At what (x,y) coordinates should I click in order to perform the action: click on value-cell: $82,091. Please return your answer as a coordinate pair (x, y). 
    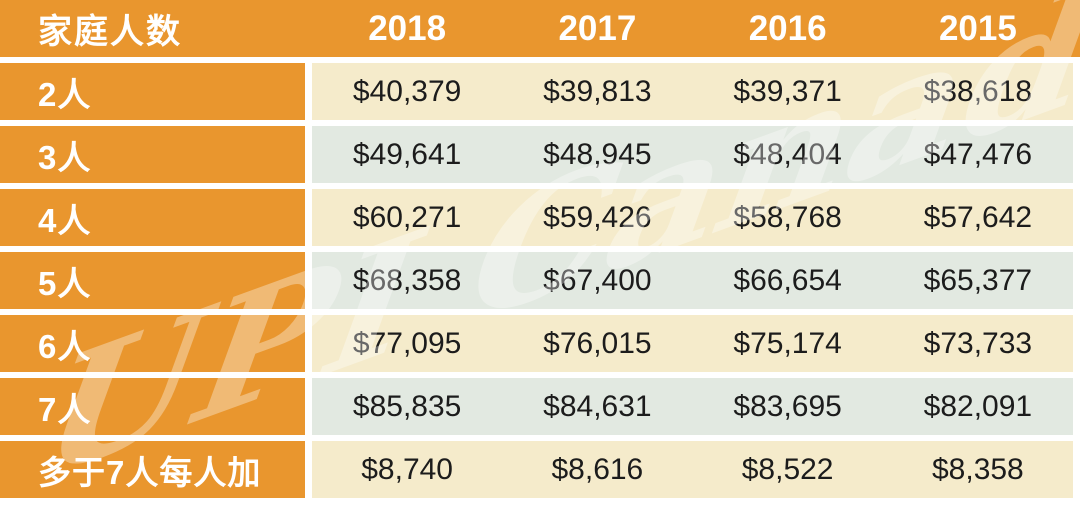
    Looking at the image, I should click on (978, 406).